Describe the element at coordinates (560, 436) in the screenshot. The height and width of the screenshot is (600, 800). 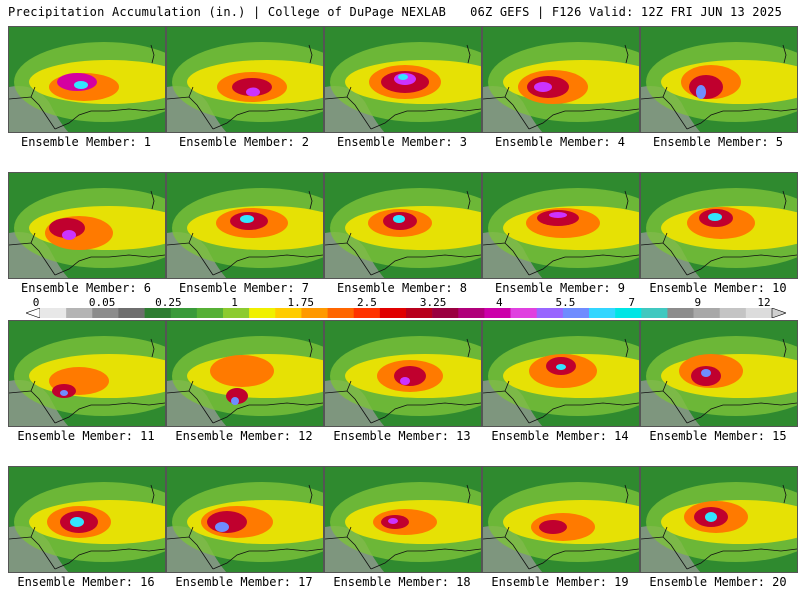
I see `ensemble-member-label: Ensemble Member: 14` at that location.